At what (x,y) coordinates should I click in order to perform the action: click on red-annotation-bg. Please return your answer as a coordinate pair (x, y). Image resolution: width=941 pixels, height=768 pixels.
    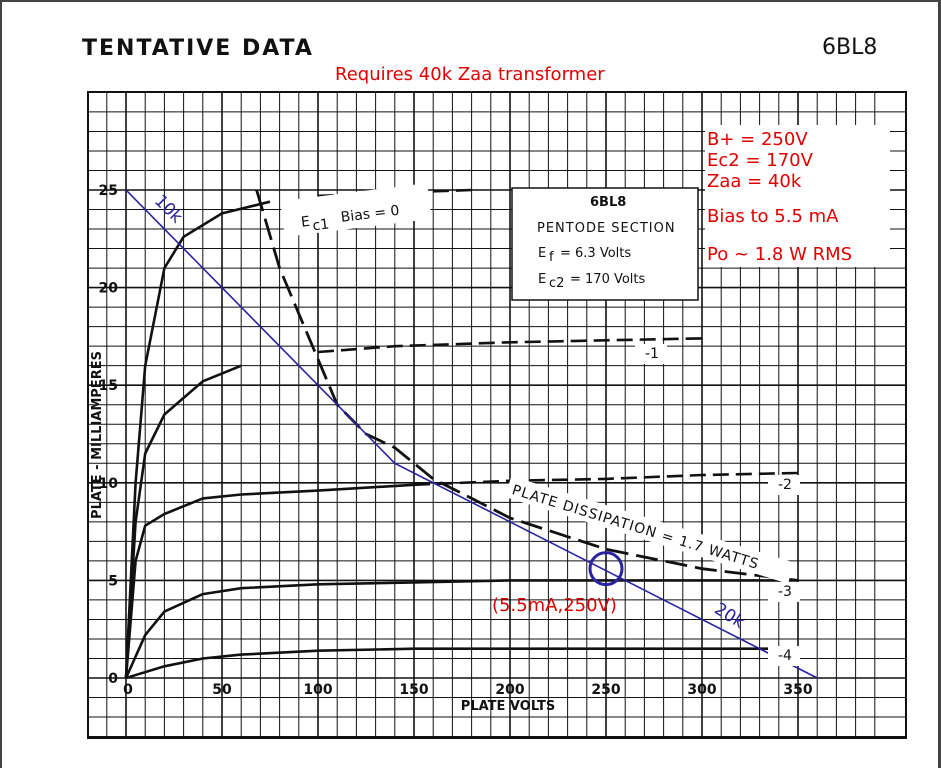
    Looking at the image, I should click on (797, 196).